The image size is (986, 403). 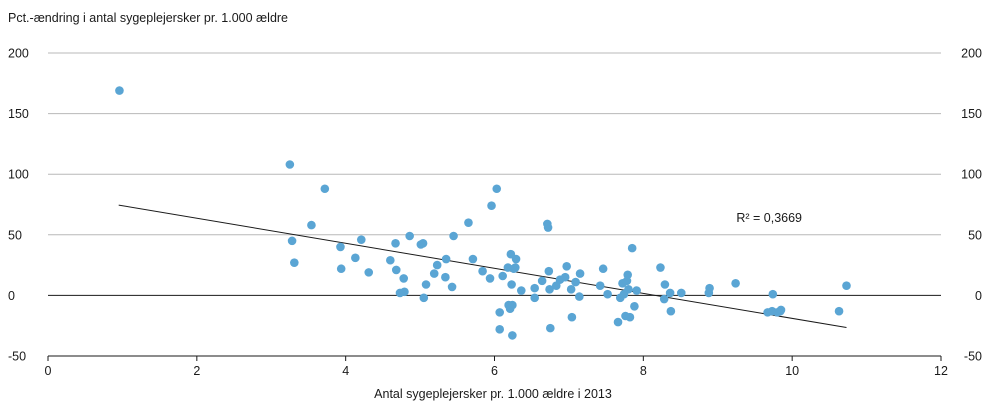 What do you see at coordinates (975, 235) in the screenshot?
I see `y-tick-label-right: 50` at bounding box center [975, 235].